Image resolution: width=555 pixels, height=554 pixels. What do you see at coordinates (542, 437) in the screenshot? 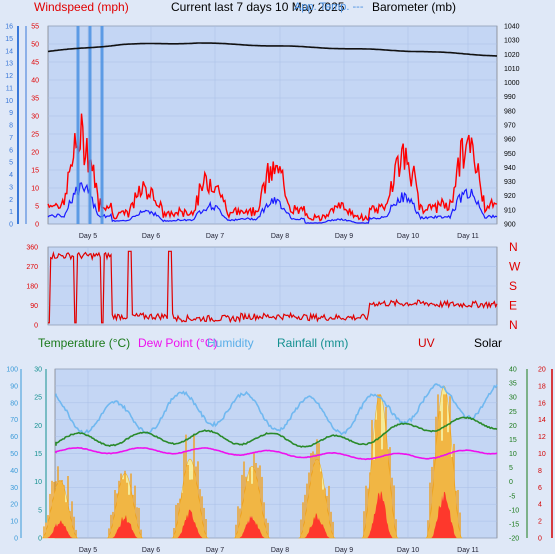
I see `uv-tick-label: 12` at bounding box center [542, 437].